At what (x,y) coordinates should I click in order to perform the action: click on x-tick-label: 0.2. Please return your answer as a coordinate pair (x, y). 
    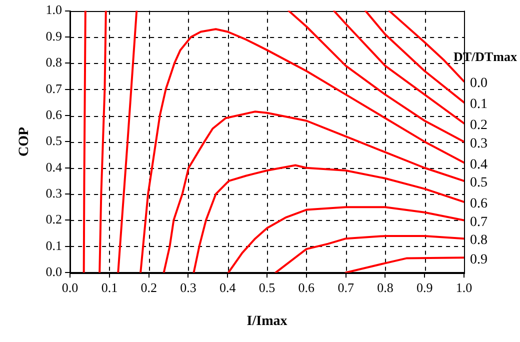
    Looking at the image, I should click on (148, 287).